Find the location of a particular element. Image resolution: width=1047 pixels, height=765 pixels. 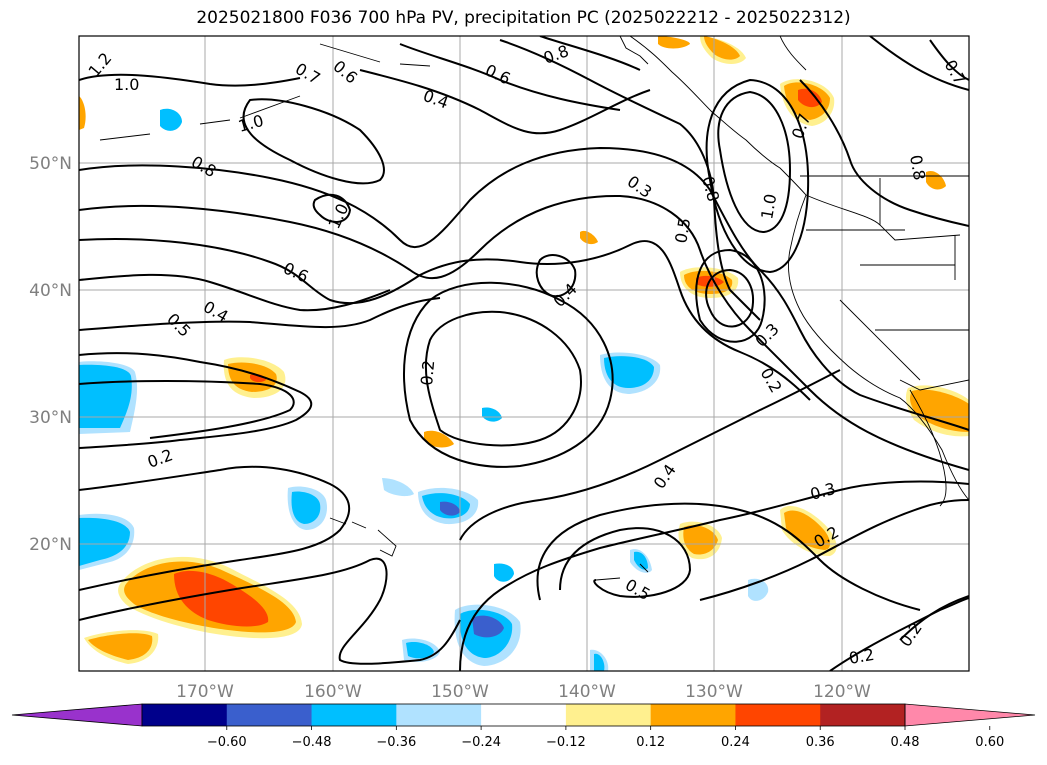

lat-label: 50°N is located at coordinates (50, 164).